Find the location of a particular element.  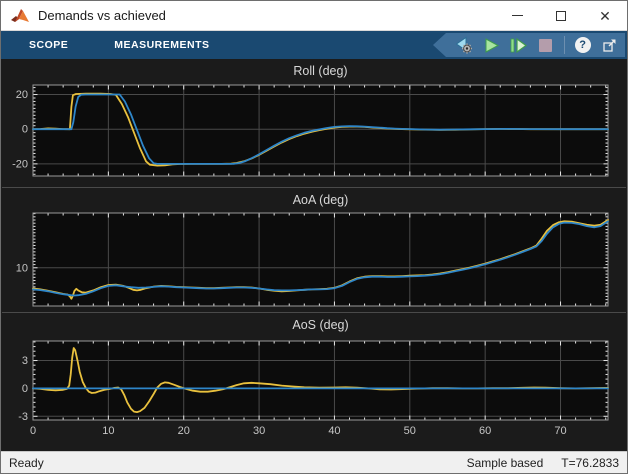

popout-icon is located at coordinates (609, 45).